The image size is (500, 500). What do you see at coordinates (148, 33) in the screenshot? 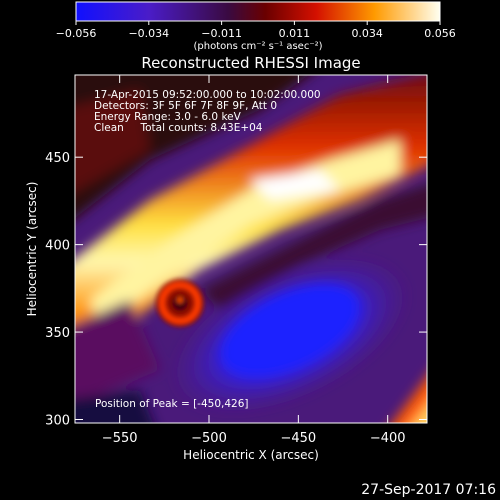
I see `colorbar-tick-label: −0.034` at bounding box center [148, 33].